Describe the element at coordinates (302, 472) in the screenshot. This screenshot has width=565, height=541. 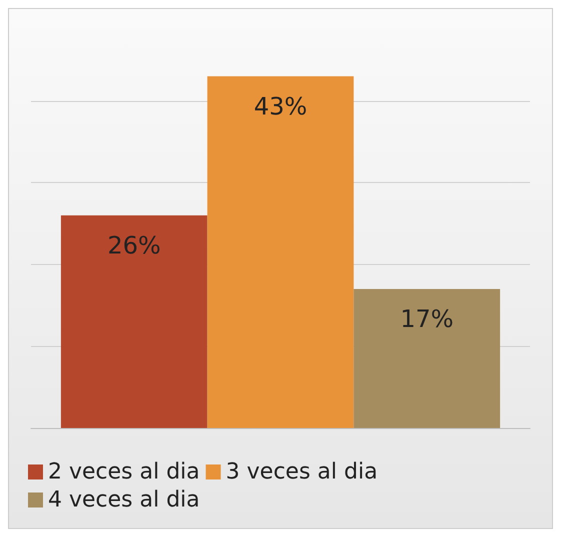
I see `legend-label: 3 veces al dia` at that location.